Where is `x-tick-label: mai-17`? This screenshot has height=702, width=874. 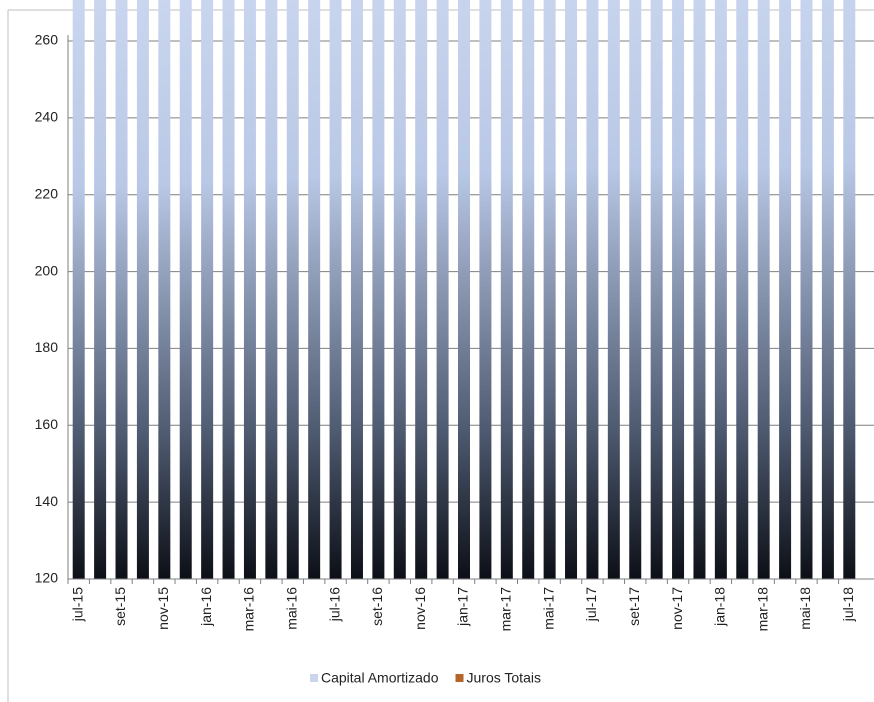
x-tick-label: mai-17 is located at coordinates (548, 608).